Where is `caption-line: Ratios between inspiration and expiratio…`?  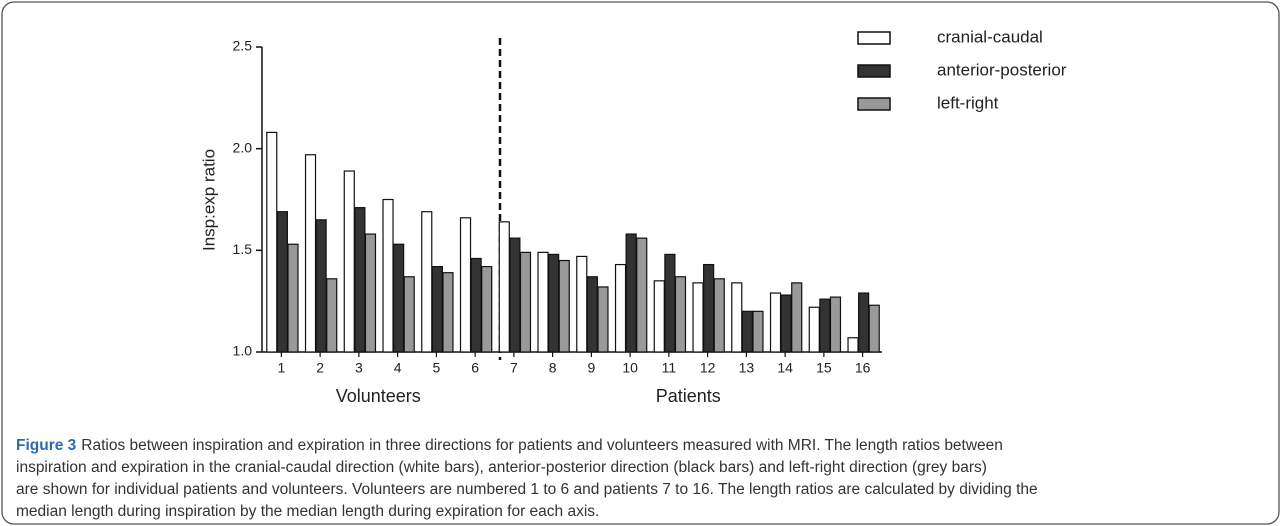
caption-line: Ratios between inspiration and expiratio… is located at coordinates (542, 445).